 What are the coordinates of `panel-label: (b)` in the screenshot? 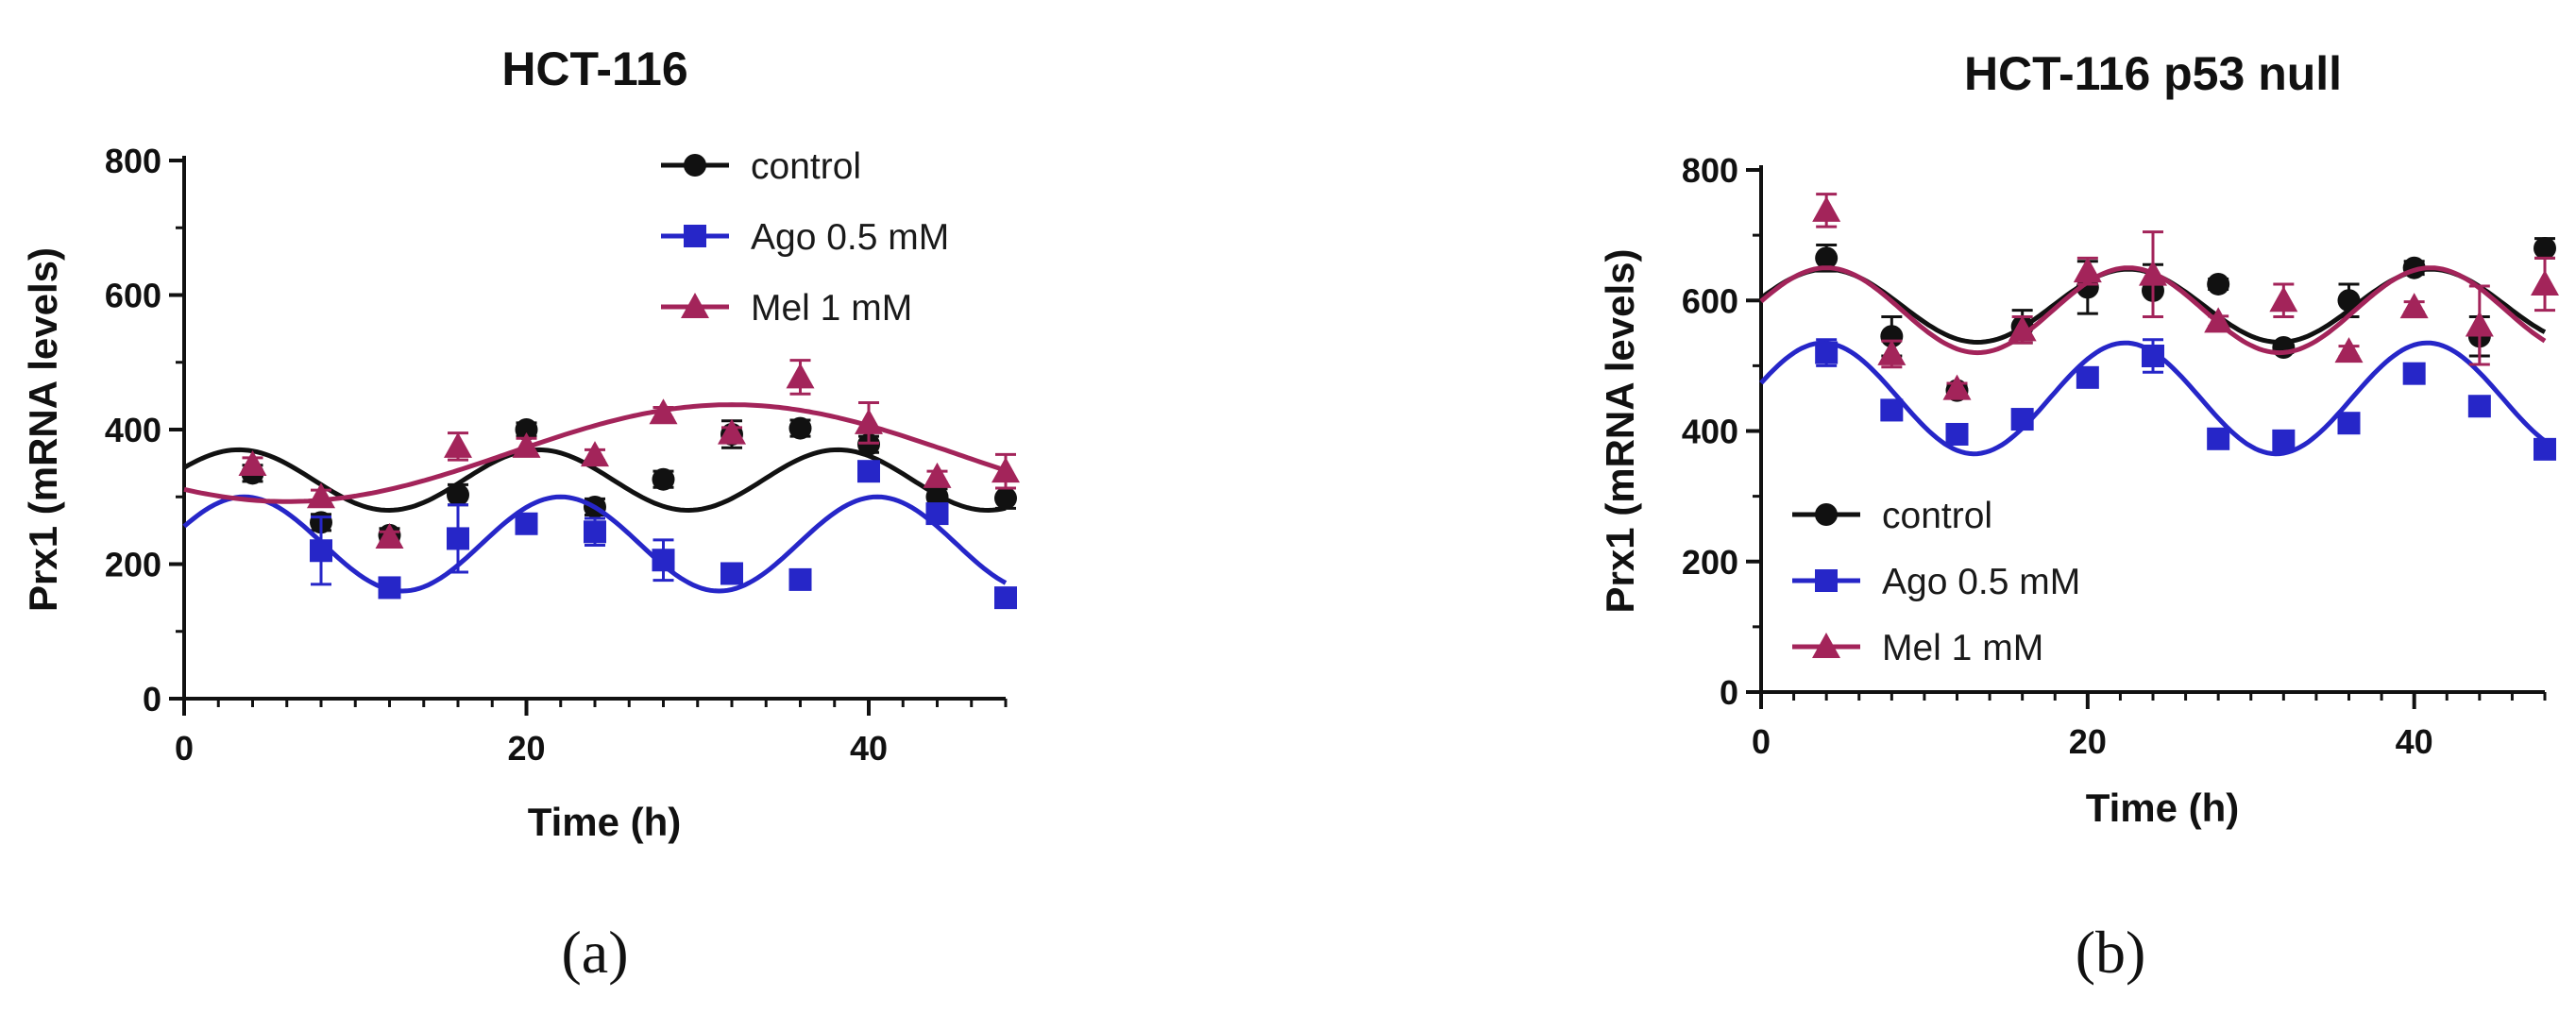 It's located at (2111, 952).